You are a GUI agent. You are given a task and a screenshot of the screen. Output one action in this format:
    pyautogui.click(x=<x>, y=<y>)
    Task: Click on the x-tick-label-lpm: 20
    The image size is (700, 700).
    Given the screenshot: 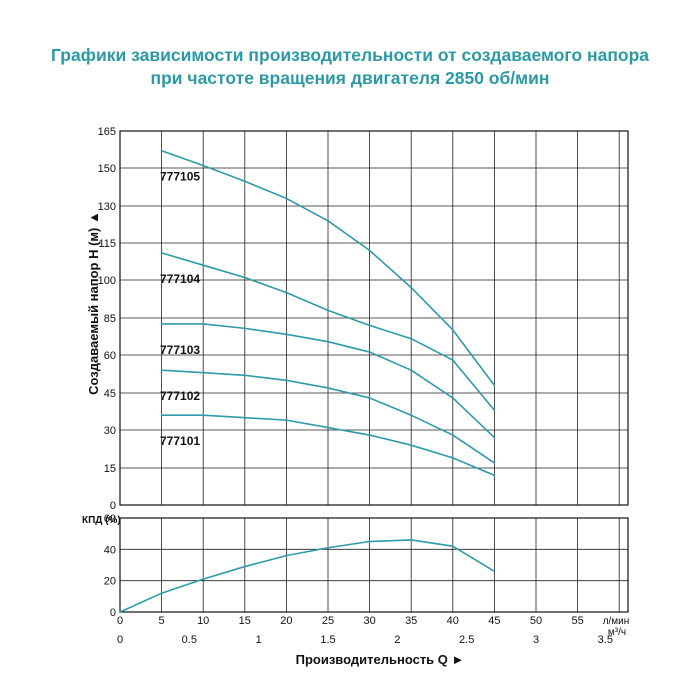 What is the action you would take?
    pyautogui.click(x=286, y=621)
    